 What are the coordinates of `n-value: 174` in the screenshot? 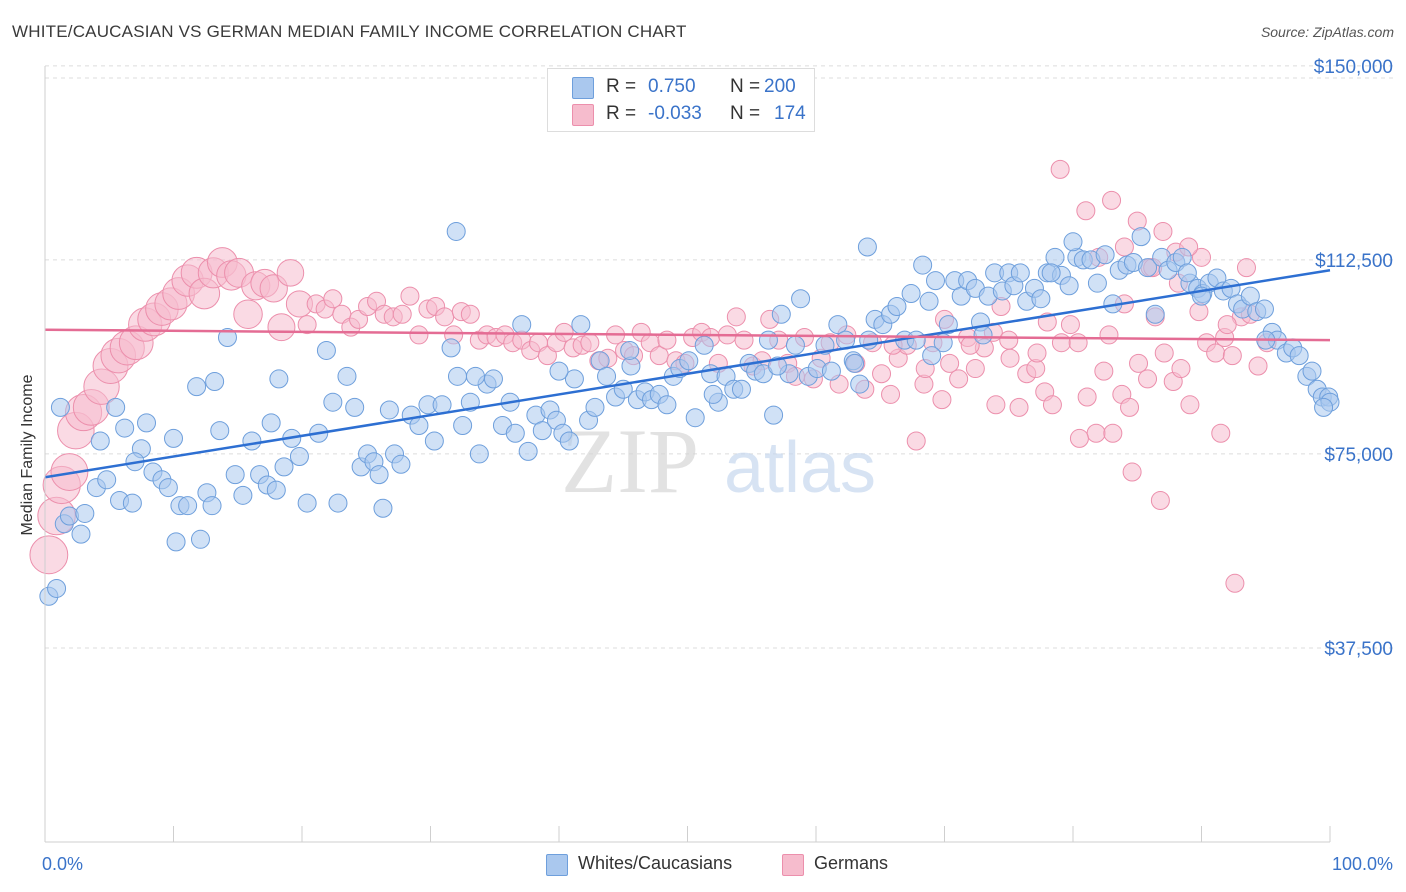 It's located at (790, 113).